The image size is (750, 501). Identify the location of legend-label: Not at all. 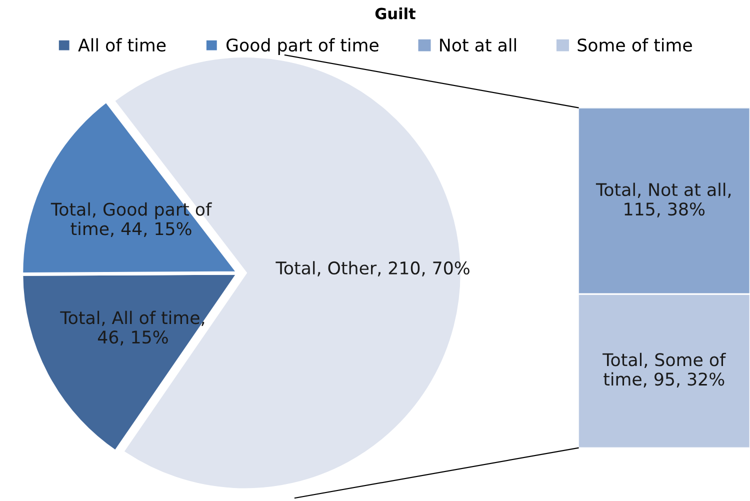
(478, 45).